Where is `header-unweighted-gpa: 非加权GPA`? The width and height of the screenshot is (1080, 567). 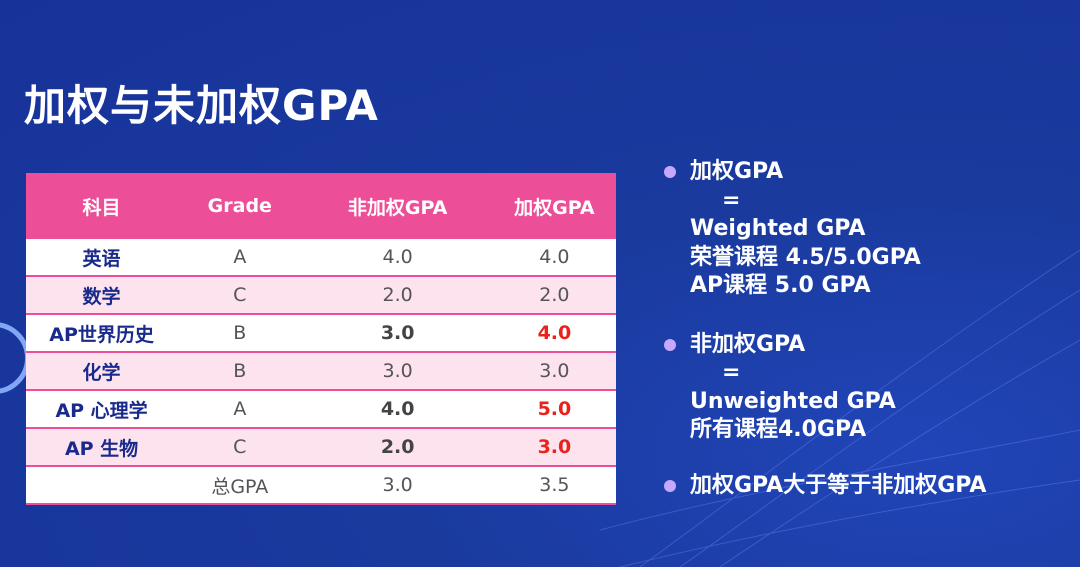
header-unweighted-gpa: 非加权GPA is located at coordinates (397, 206).